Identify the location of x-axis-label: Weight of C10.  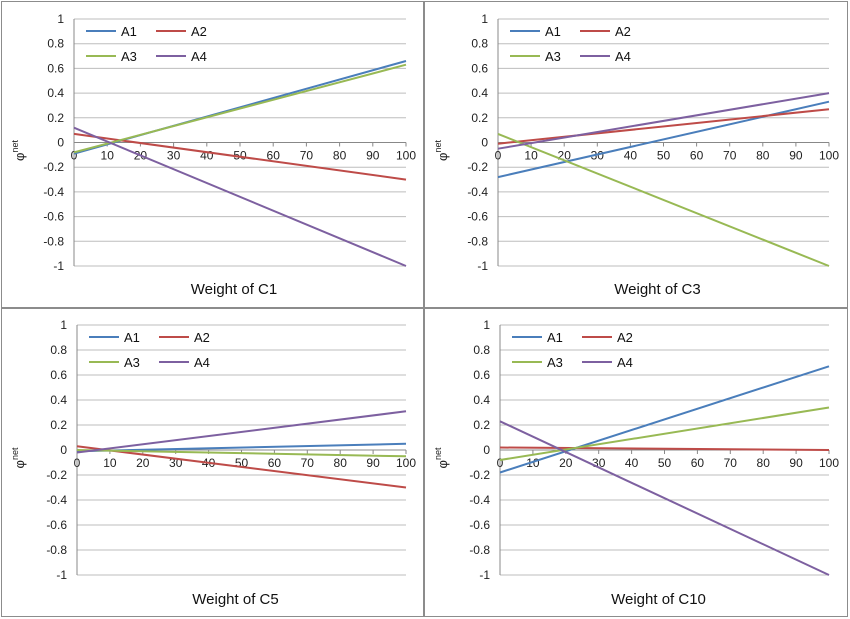
(658, 599).